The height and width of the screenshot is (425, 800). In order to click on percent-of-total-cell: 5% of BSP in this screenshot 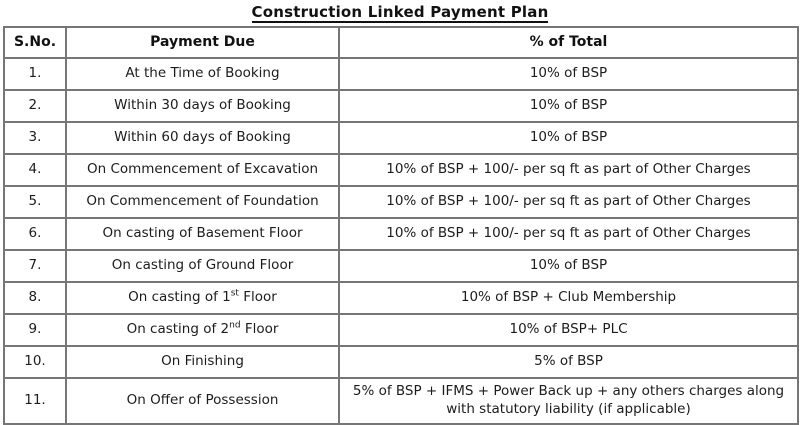, I will do `click(568, 362)`.